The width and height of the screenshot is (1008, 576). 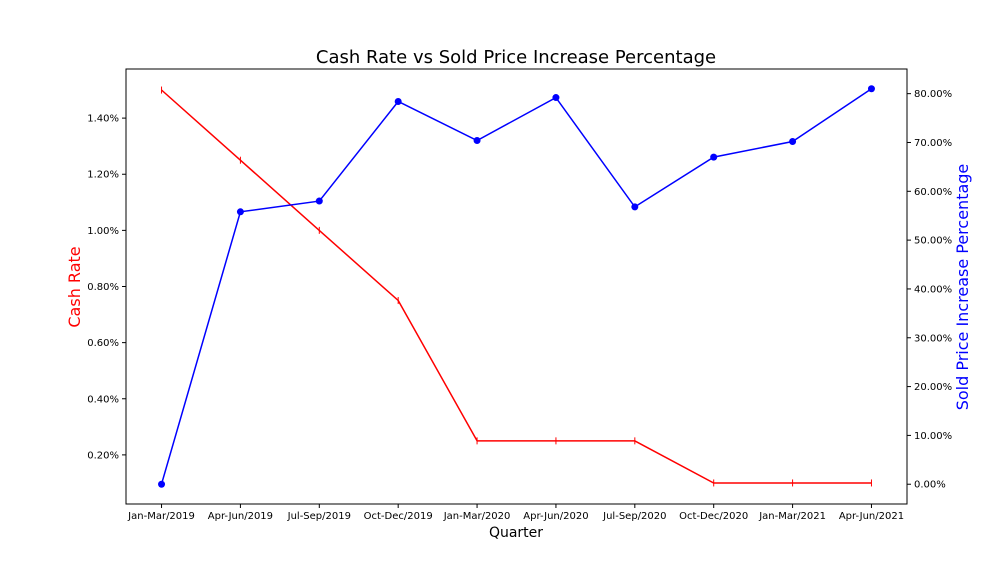 I want to click on x-tick-label: Jan-Mar/2020, so click(x=477, y=516).